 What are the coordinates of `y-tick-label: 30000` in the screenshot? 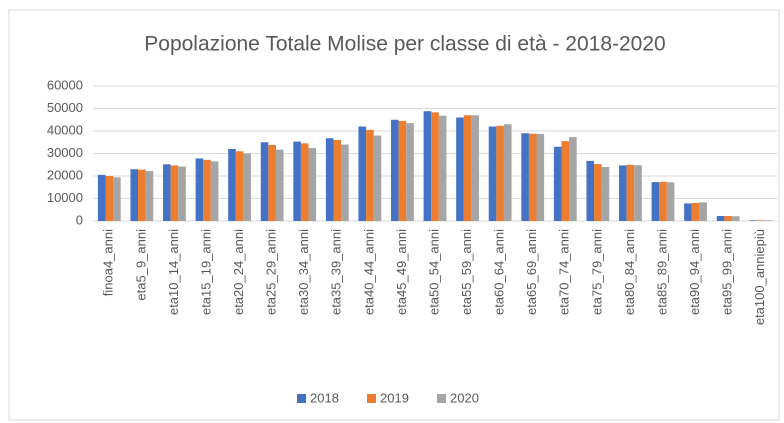 It's located at (65, 152).